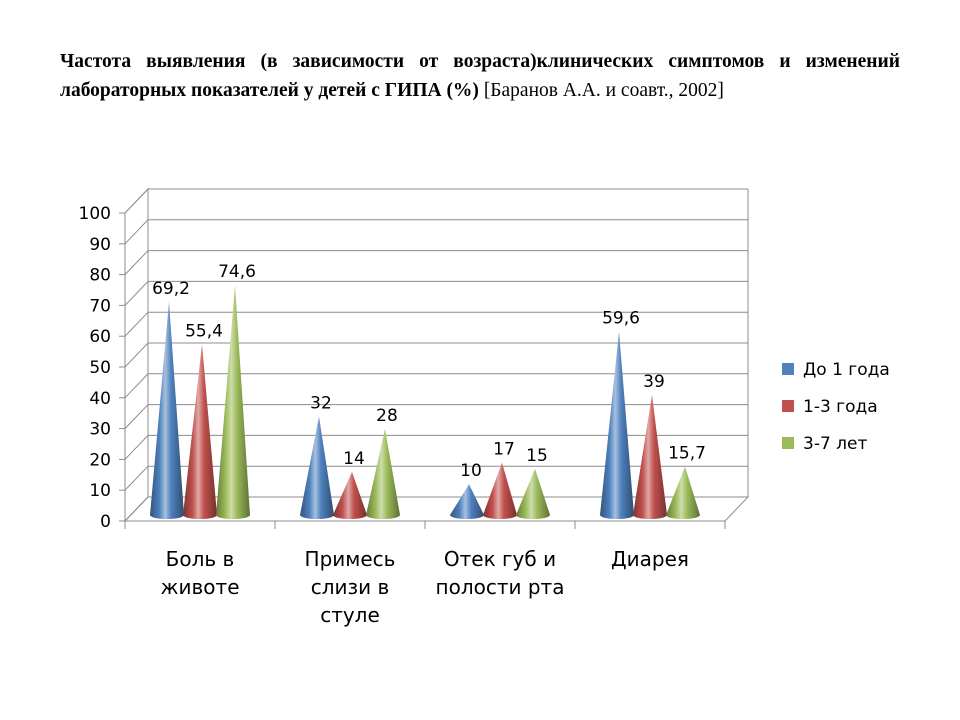 This screenshot has width=960, height=720. What do you see at coordinates (500, 559) in the screenshot?
I see `category-label: Отек губ и` at bounding box center [500, 559].